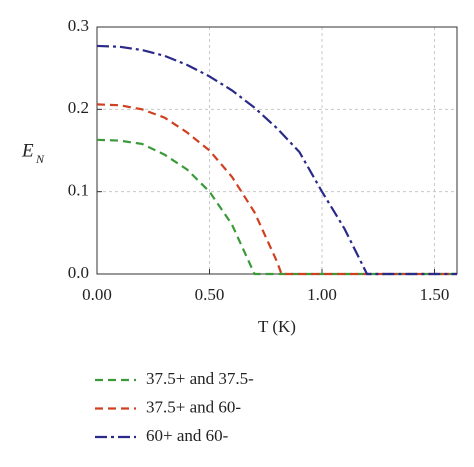  Describe the element at coordinates (322, 294) in the screenshot. I see `x-tick-label: 1.00` at that location.